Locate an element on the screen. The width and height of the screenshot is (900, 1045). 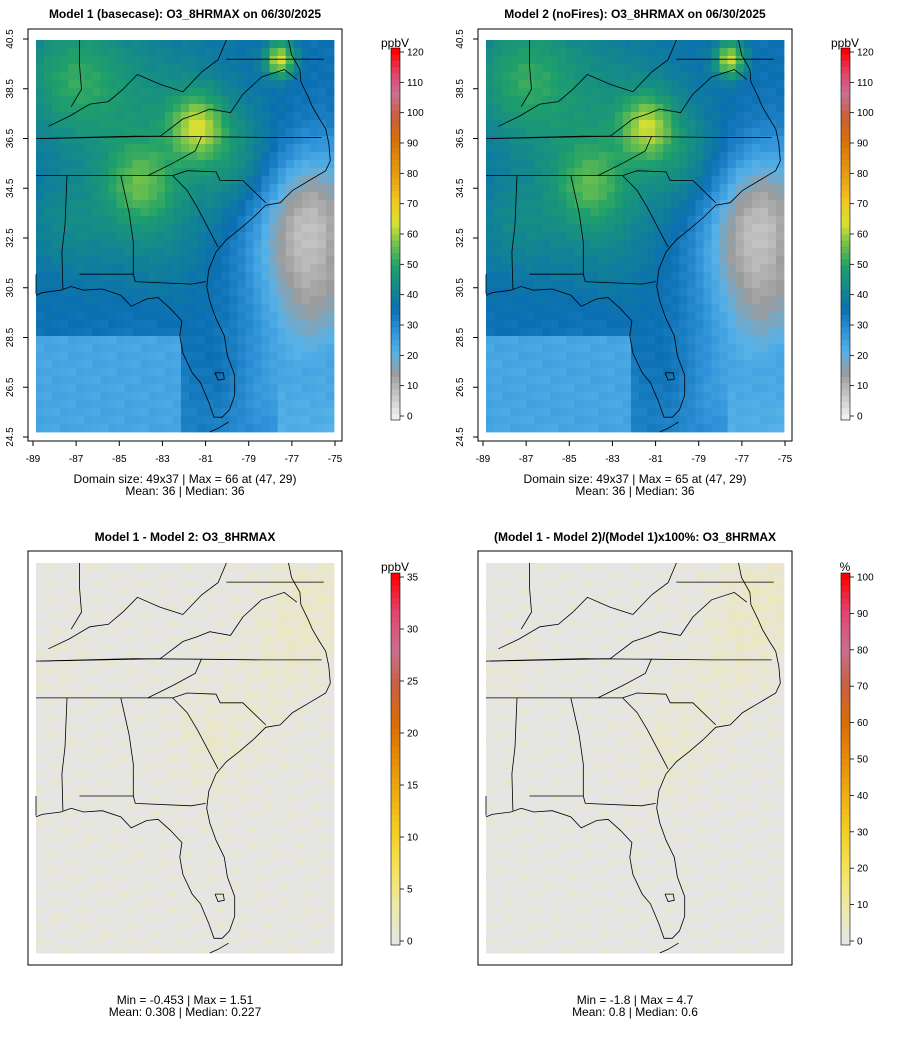
x-tick-label: -83 is located at coordinates (162, 459).